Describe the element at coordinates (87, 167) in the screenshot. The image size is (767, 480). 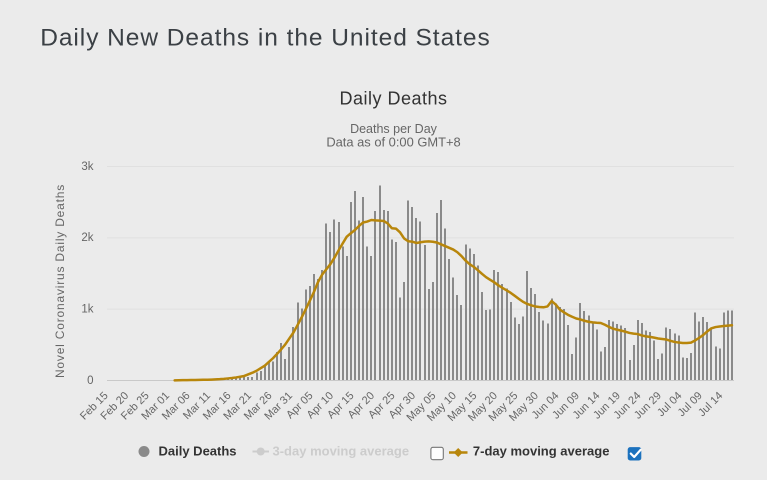
I see `svg-text: 3k` at that location.